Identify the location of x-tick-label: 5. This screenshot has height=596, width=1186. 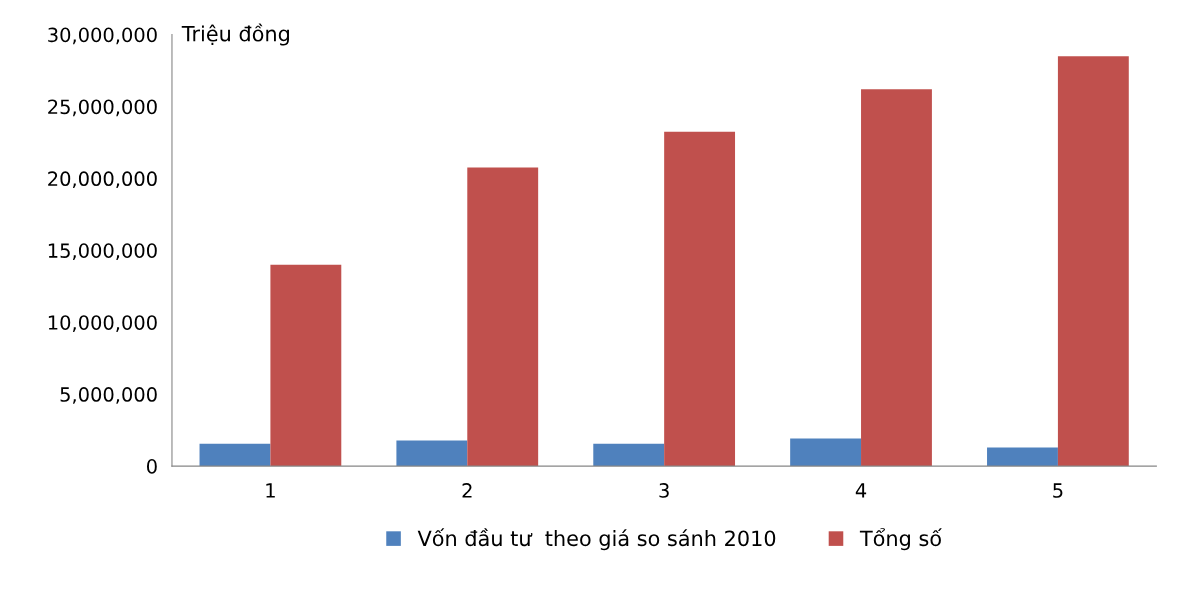
(1058, 490).